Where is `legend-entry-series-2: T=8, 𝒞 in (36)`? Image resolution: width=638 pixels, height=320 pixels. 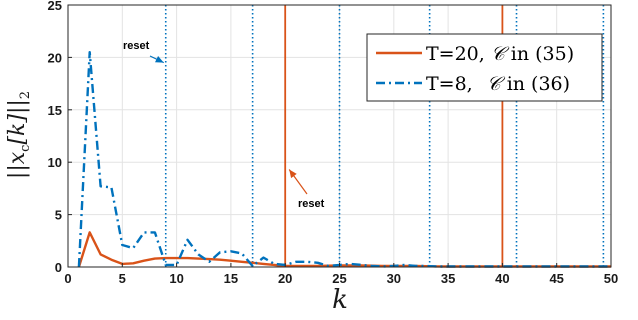
legend-entry-series-2: T=8, 𝒞 in (36) is located at coordinates (498, 84).